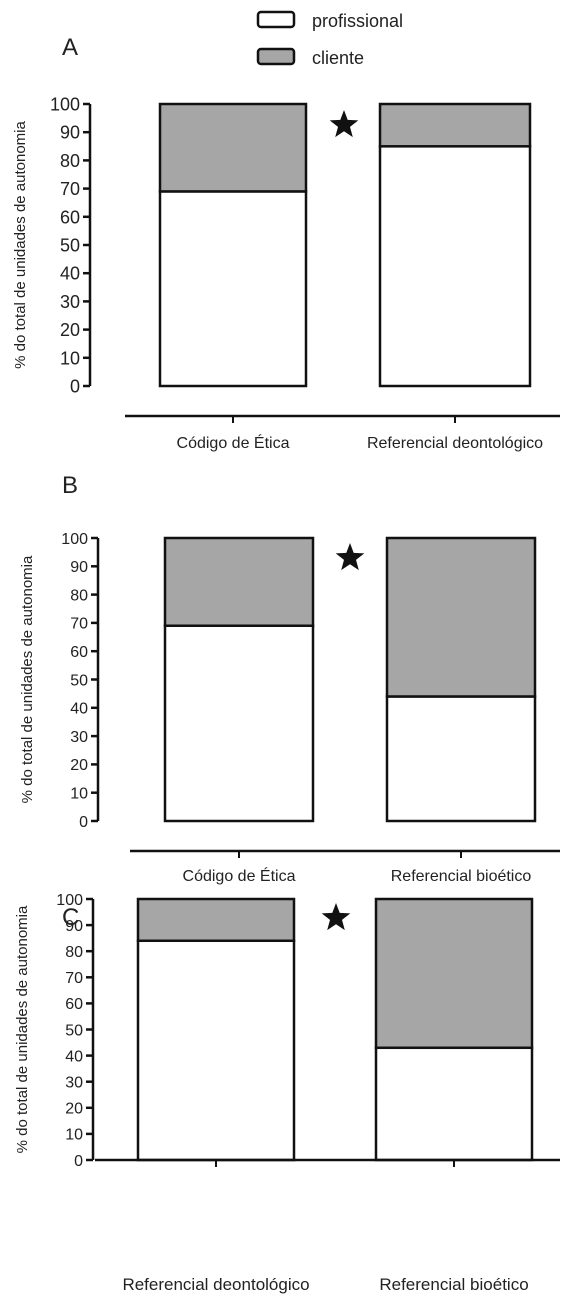 The height and width of the screenshot is (1303, 566). Describe the element at coordinates (329, 39) in the screenshot. I see `legend: profissional cliente` at that location.